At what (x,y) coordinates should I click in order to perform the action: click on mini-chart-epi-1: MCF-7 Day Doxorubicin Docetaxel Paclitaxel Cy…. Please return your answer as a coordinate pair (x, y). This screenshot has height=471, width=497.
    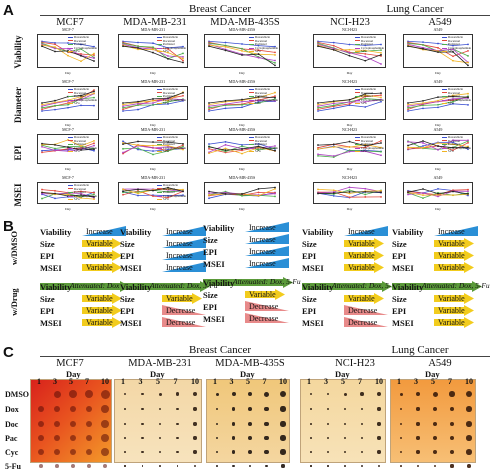
    Looking at the image, I should click on (68, 149).